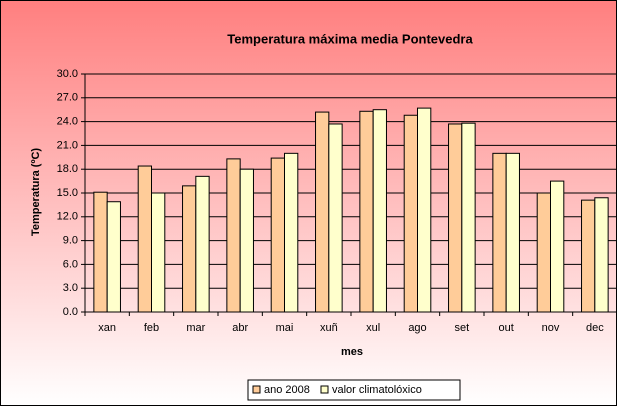 Image resolution: width=617 pixels, height=411 pixels. What do you see at coordinates (67, 122) in the screenshot?
I see `y-tick-label: 24.0` at bounding box center [67, 122].